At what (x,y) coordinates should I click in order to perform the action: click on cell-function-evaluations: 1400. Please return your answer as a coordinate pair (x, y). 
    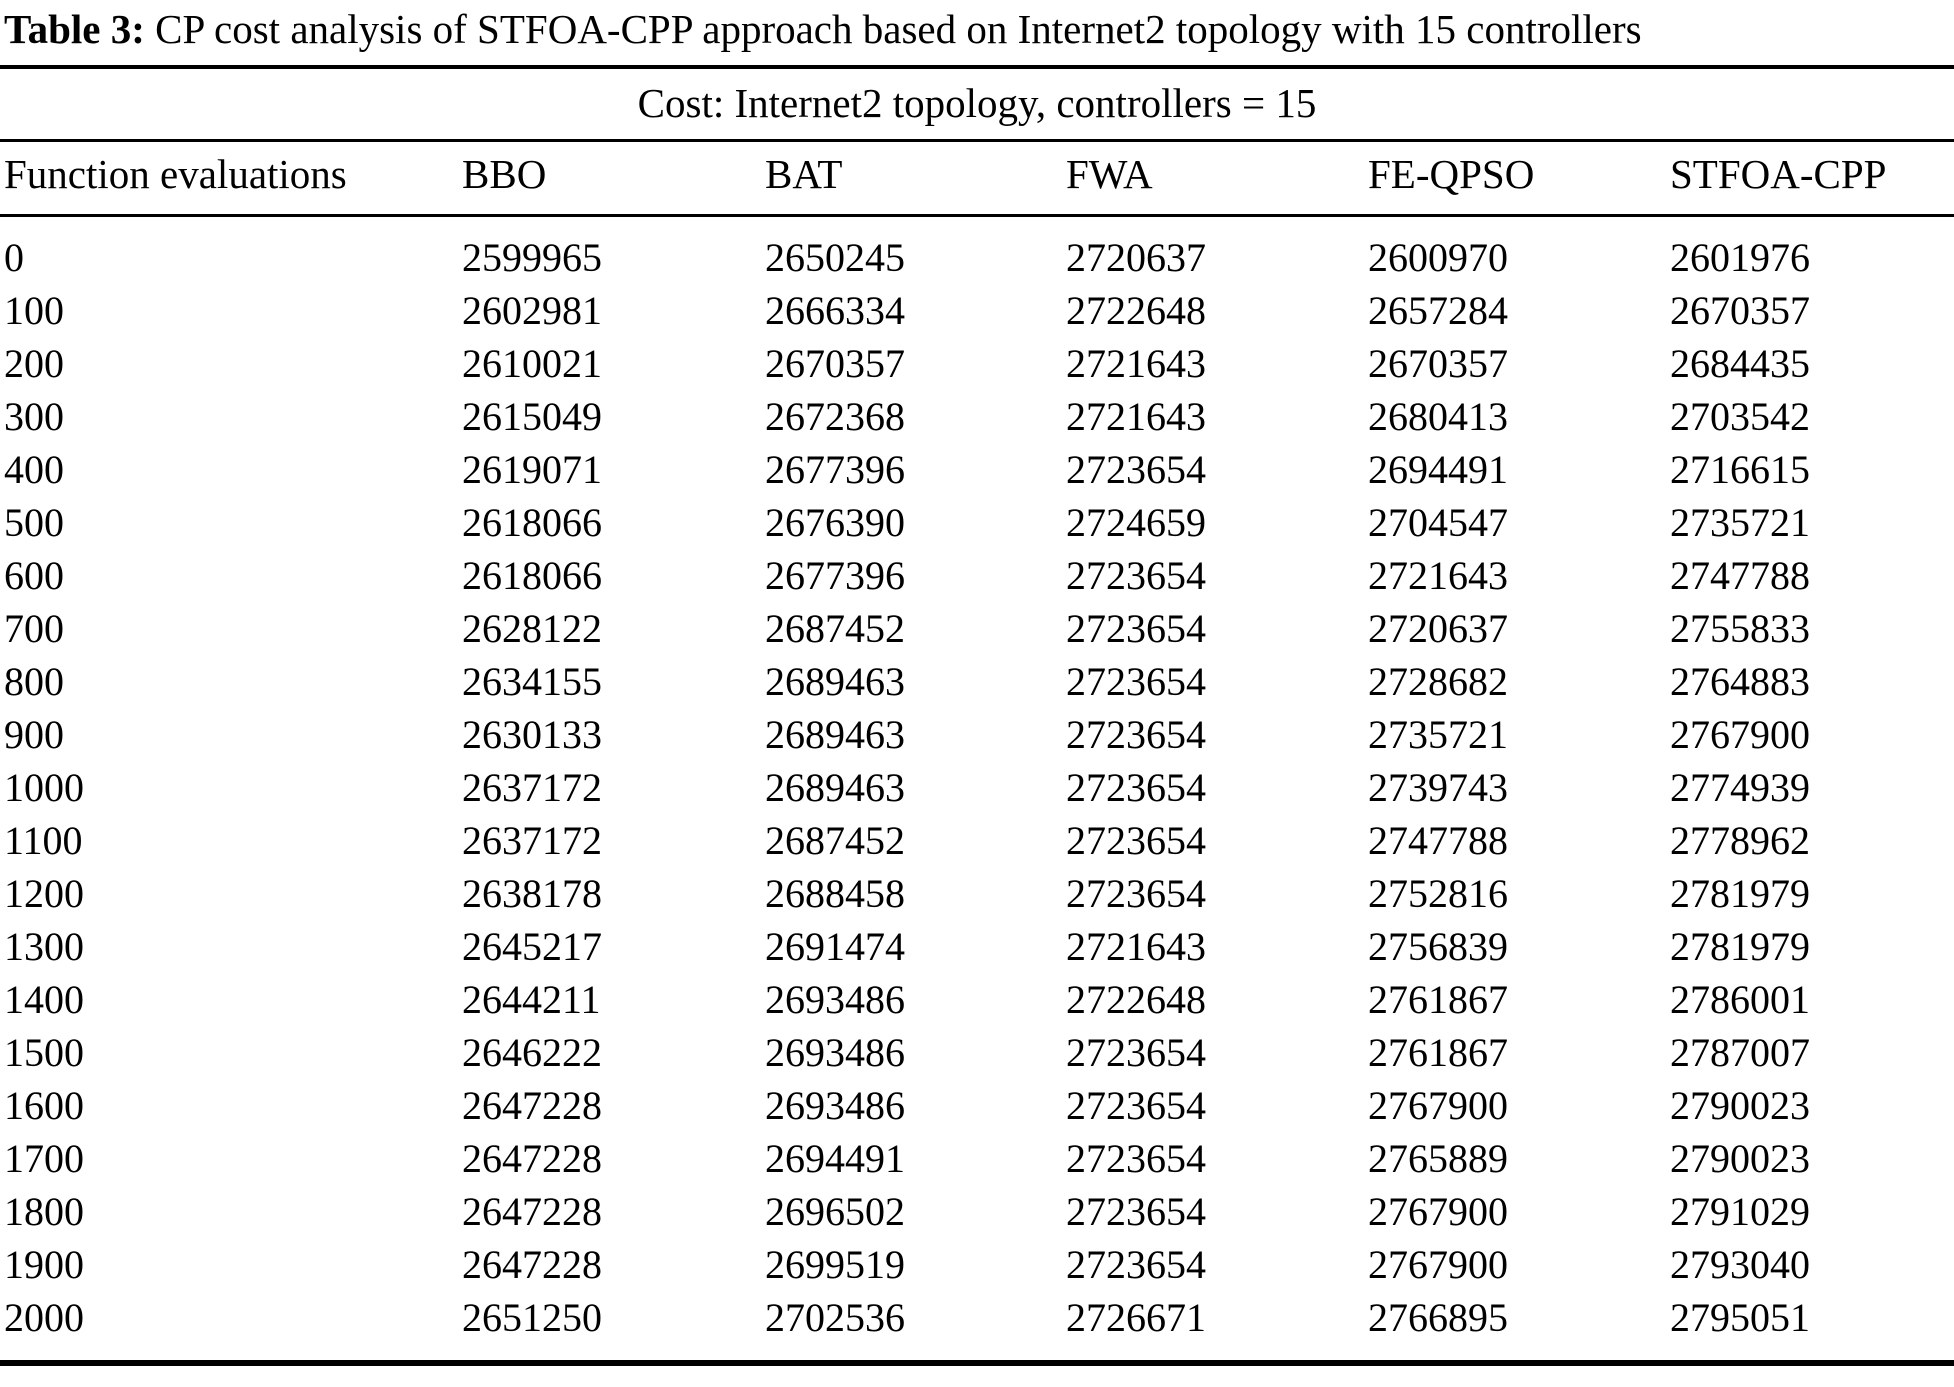
    Looking at the image, I should click on (44, 1000).